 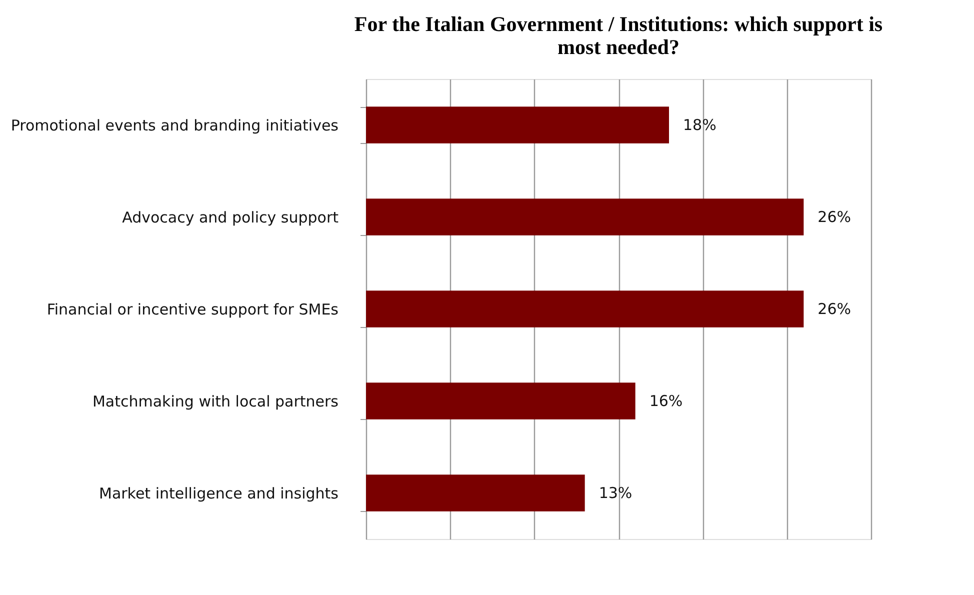 What do you see at coordinates (666, 401) in the screenshot?
I see `data-label: 16%` at bounding box center [666, 401].